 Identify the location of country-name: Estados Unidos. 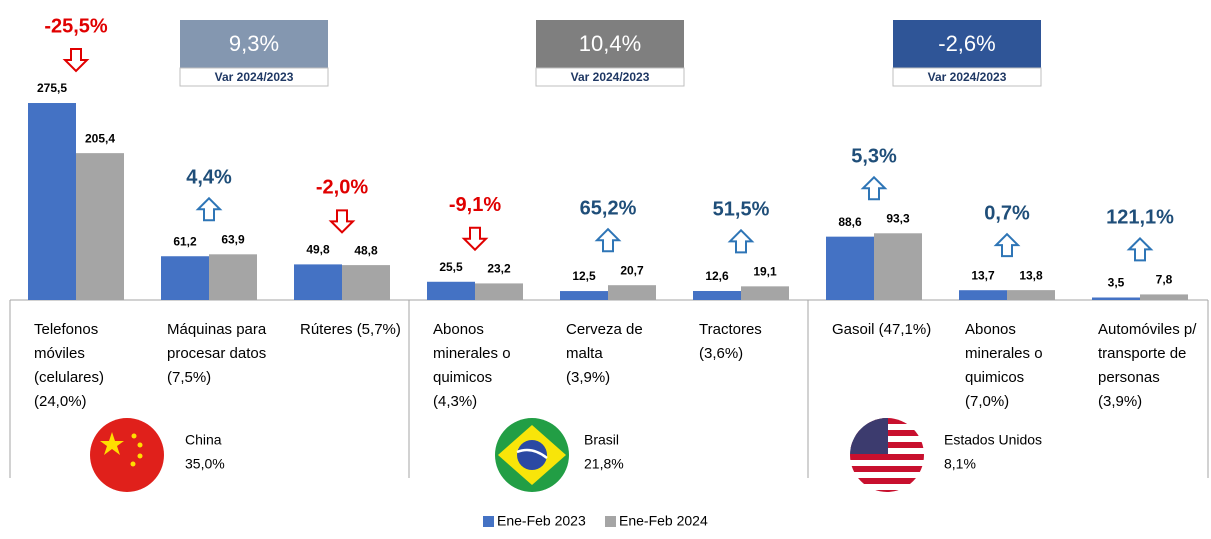
(993, 440).